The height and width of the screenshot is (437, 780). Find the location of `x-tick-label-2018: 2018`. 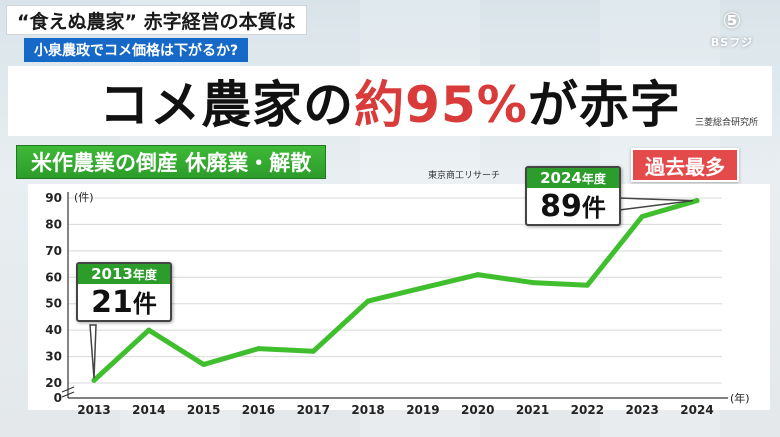

x-tick-label-2018: 2018 is located at coordinates (367, 410).